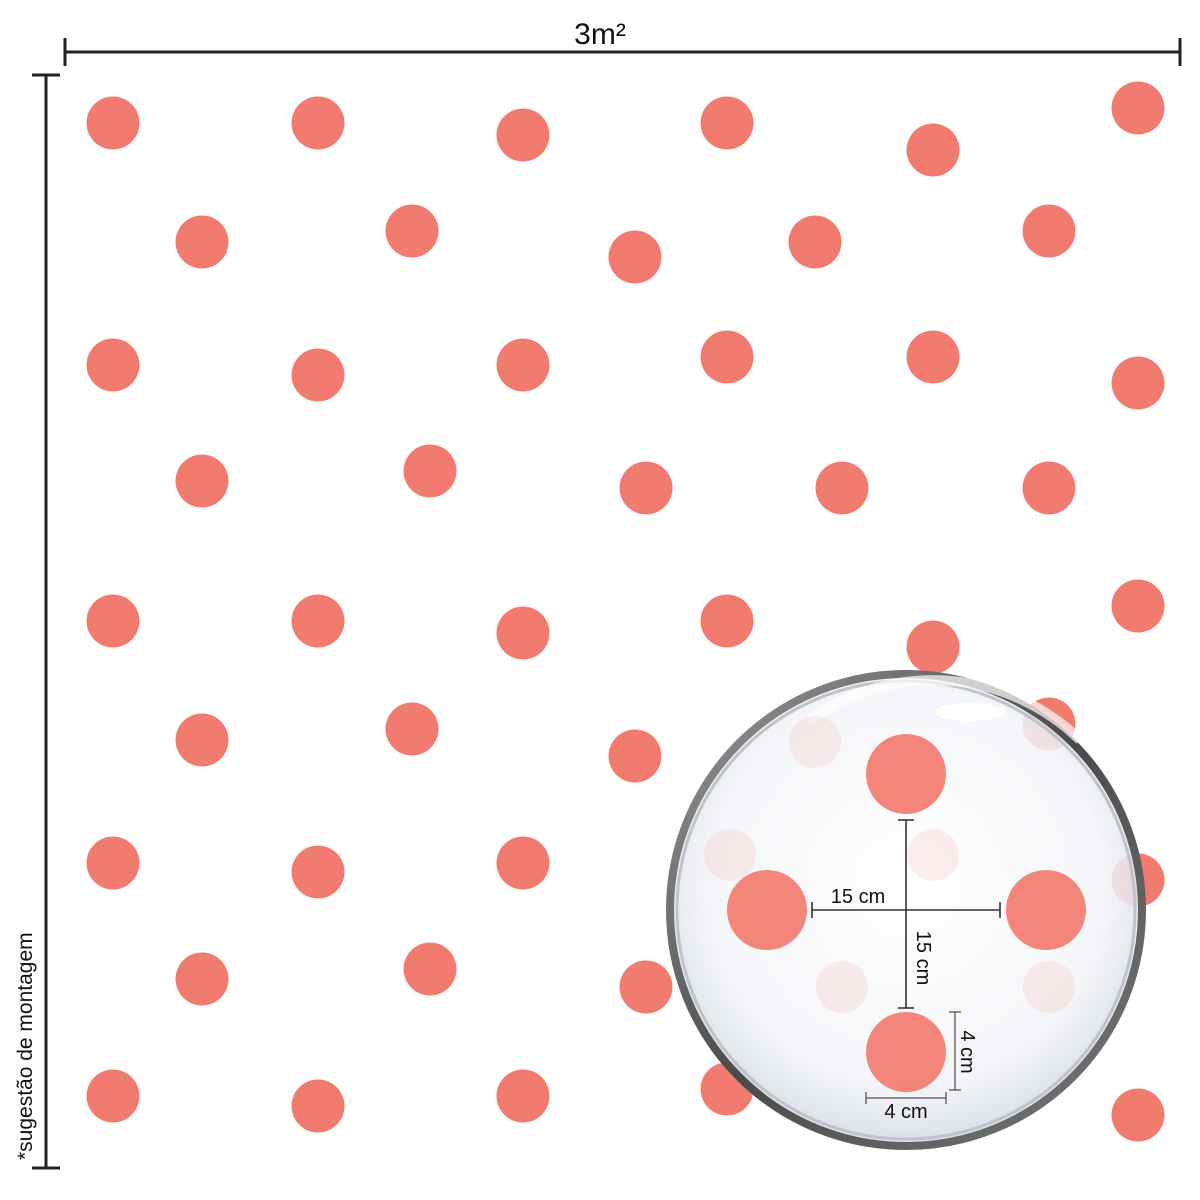 This screenshot has width=1200, height=1200. Describe the element at coordinates (25, 1046) in the screenshot. I see `mounting-suggestion-note: *sugestão de montagem` at that location.